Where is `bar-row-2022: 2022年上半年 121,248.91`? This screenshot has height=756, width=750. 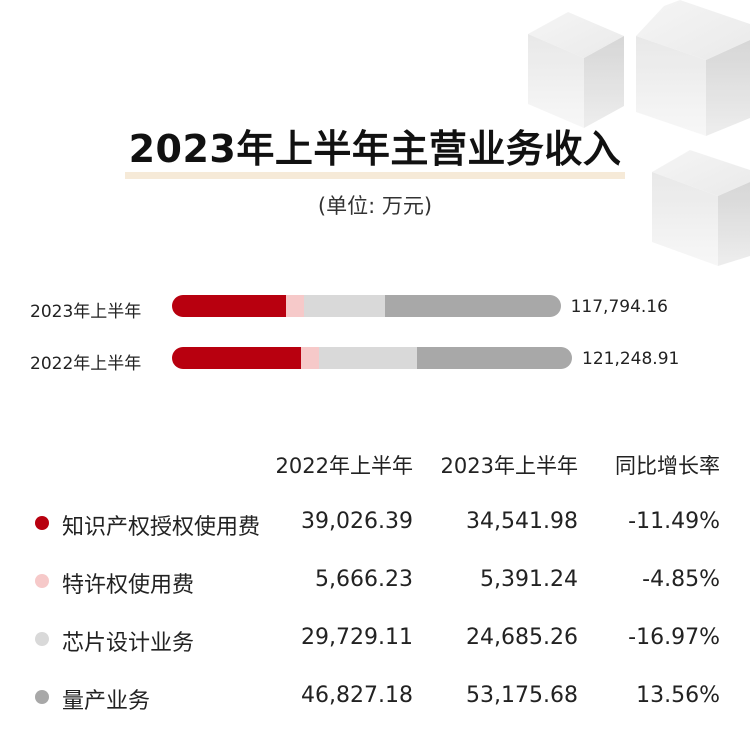 bar-row-2022: 2022年上半年 121,248.91 is located at coordinates (375, 360).